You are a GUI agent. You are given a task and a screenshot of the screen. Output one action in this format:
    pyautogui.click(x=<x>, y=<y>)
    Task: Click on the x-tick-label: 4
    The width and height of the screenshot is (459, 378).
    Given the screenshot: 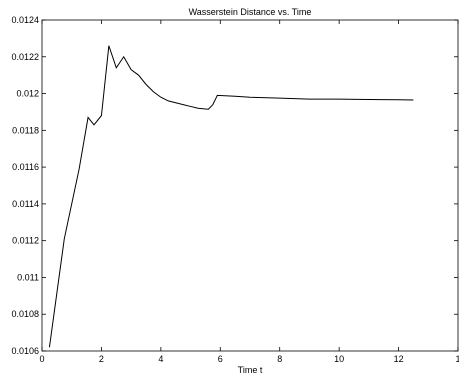 What is the action you would take?
    pyautogui.click(x=160, y=359)
    